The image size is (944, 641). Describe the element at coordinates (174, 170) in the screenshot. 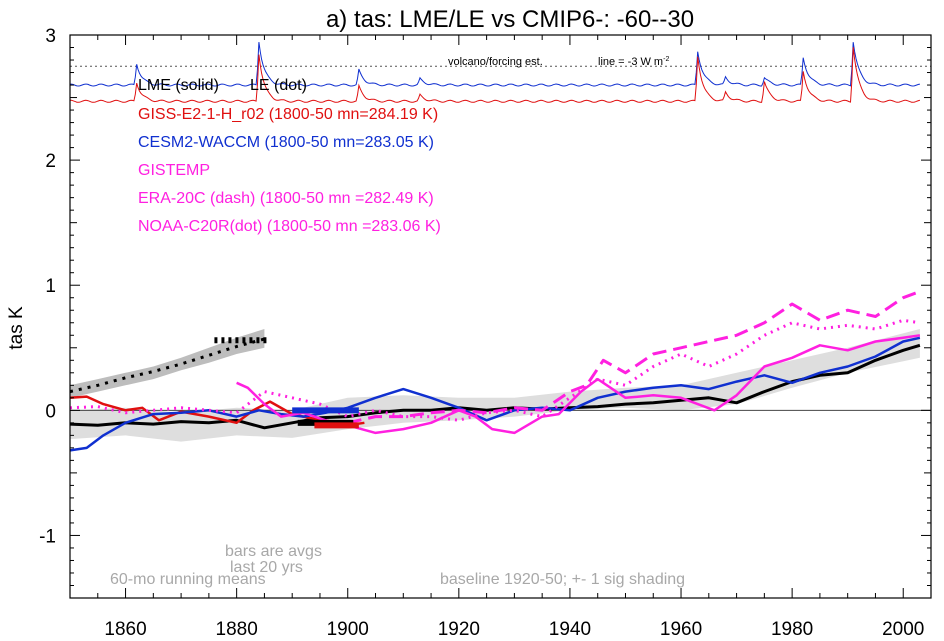

I see `legend-gistemp-label: GISTEMP` at that location.